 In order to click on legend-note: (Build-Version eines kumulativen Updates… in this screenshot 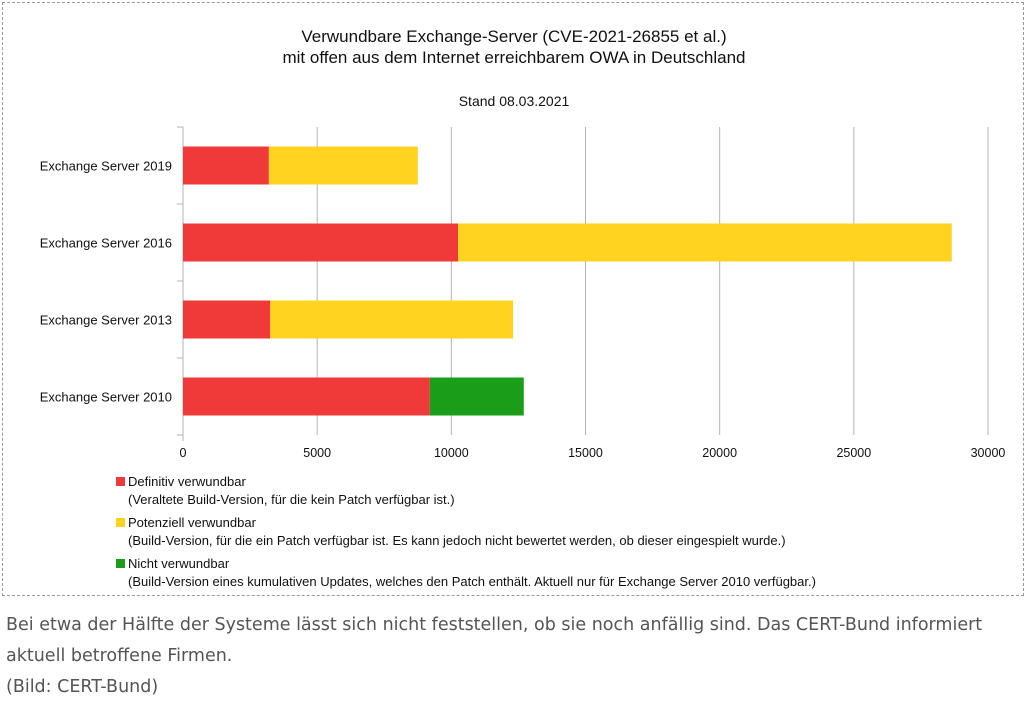, I will do `click(472, 581)`.